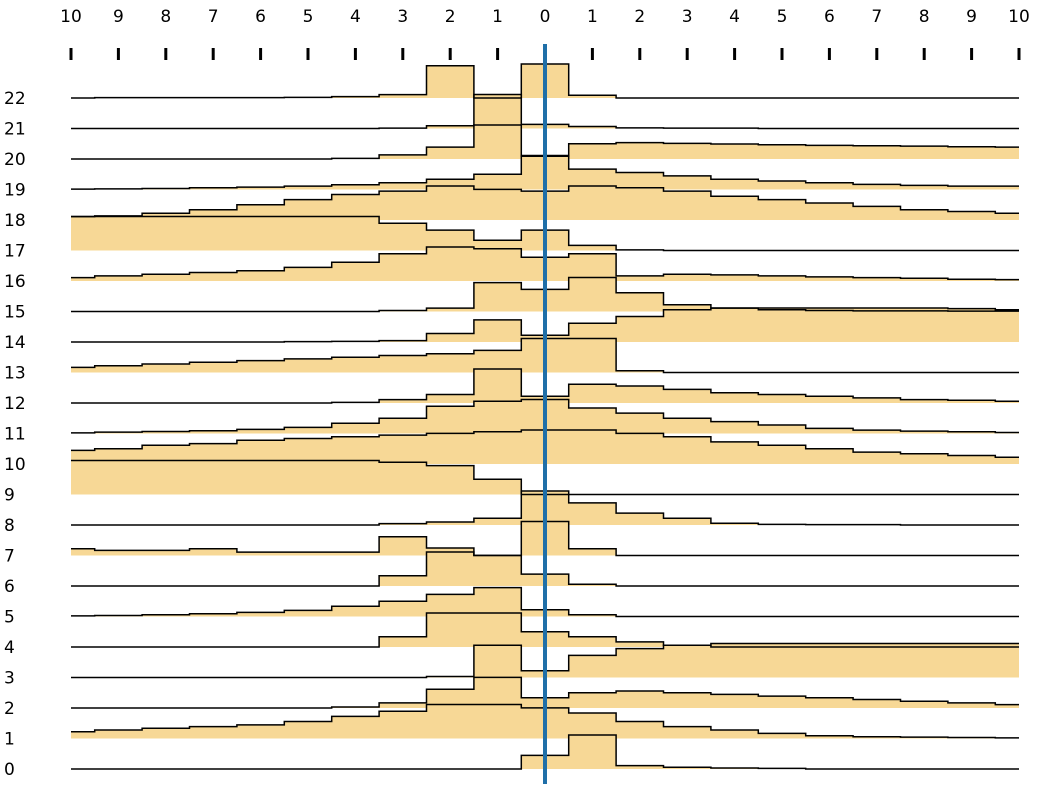 The width and height of the screenshot is (1043, 788). Describe the element at coordinates (545, 17) in the screenshot. I see `x-tick-label: 0` at that location.